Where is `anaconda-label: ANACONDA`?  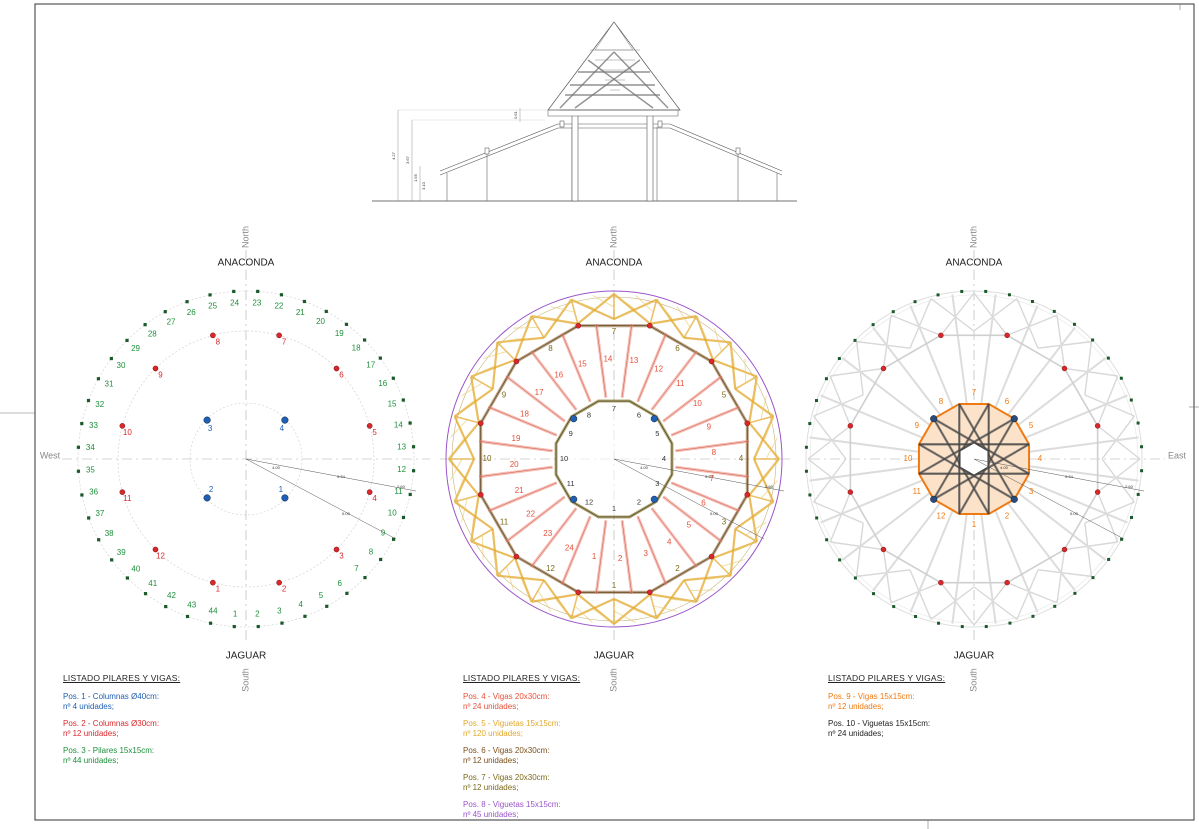 anaconda-label: ANACONDA is located at coordinates (246, 263).